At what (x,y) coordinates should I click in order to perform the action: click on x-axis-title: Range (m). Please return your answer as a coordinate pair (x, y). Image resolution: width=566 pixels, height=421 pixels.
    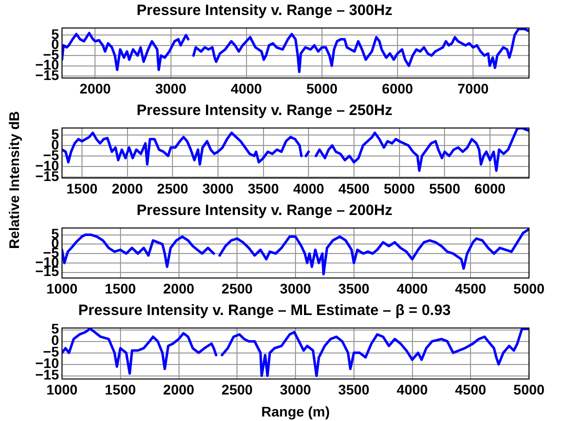
    Looking at the image, I should click on (295, 411).